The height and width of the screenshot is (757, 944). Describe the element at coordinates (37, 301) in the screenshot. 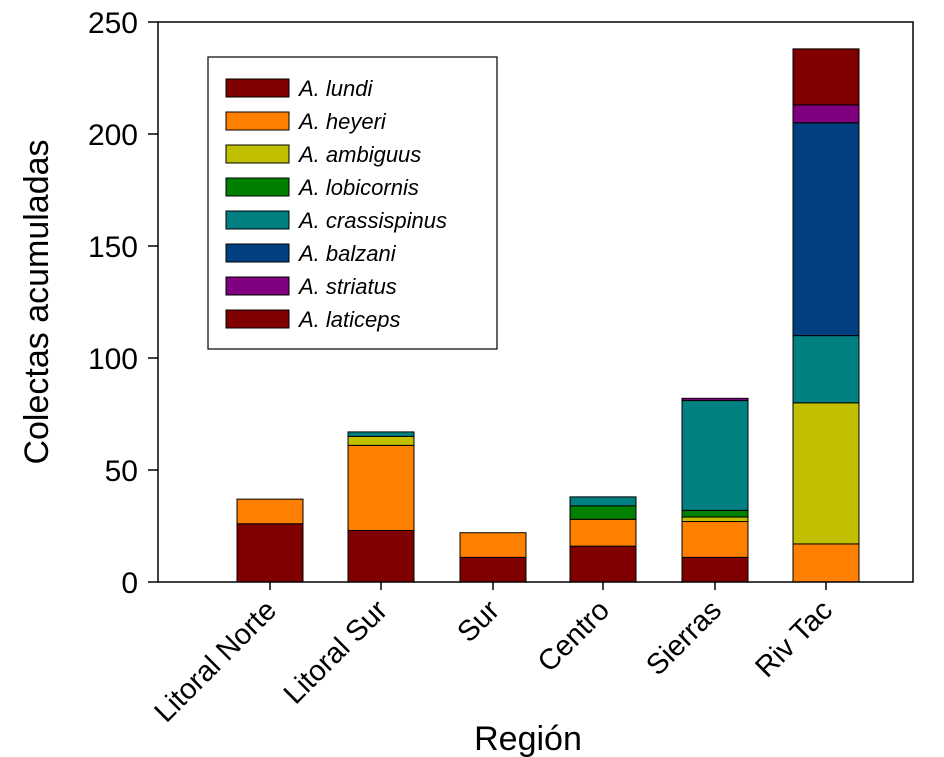

I see `y-axis-title: Colectas acumuladas` at that location.